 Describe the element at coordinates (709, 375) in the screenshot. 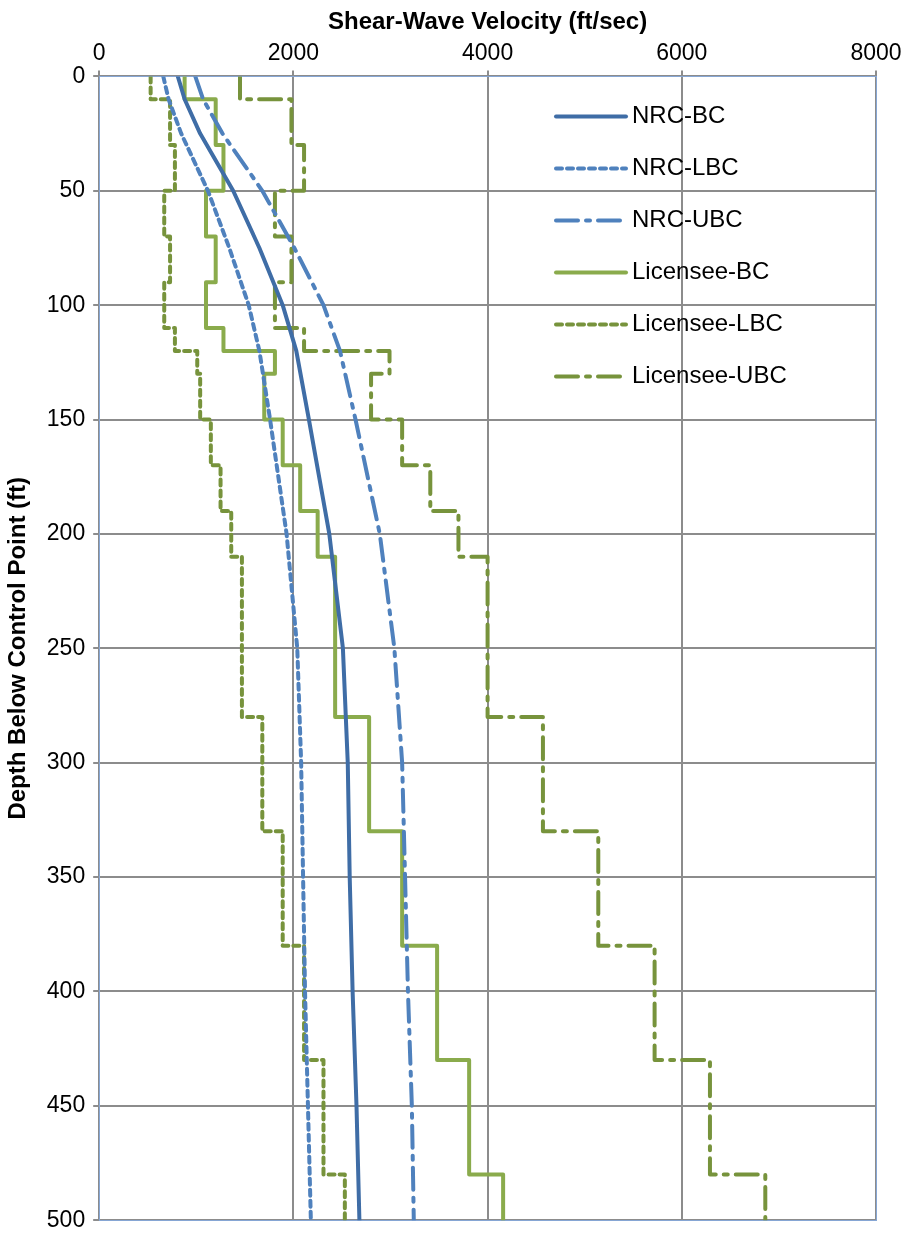

I see `legend-label: Licensee-UBC` at that location.